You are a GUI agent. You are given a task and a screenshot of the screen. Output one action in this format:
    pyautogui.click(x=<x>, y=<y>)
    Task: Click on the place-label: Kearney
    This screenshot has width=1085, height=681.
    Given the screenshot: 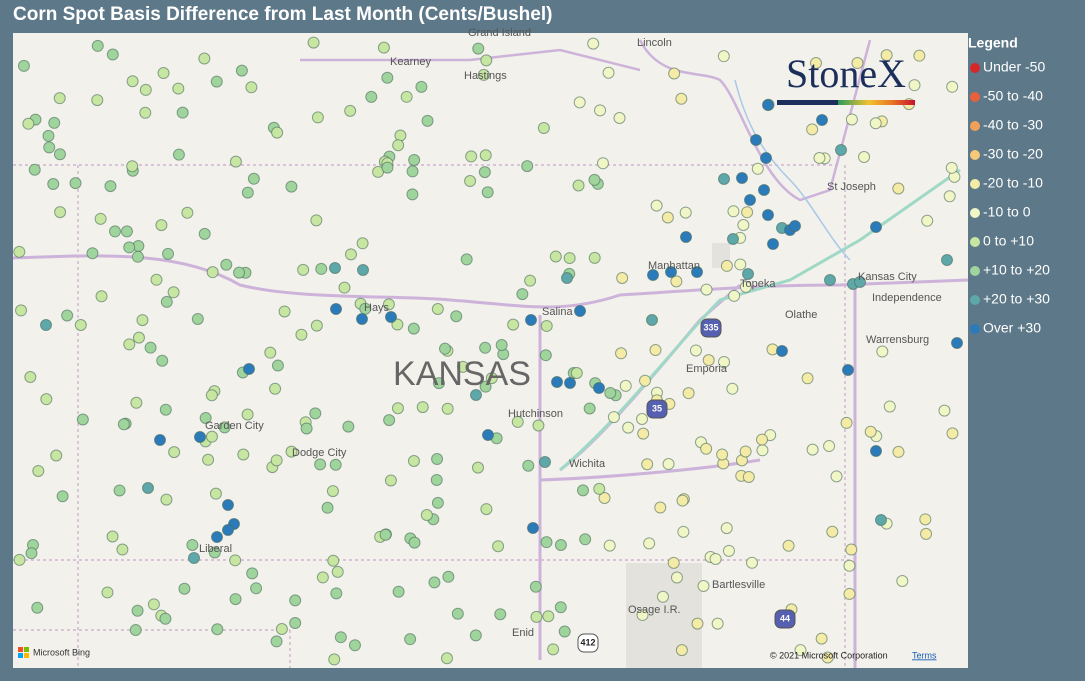 What is the action you would take?
    pyautogui.click(x=410, y=62)
    